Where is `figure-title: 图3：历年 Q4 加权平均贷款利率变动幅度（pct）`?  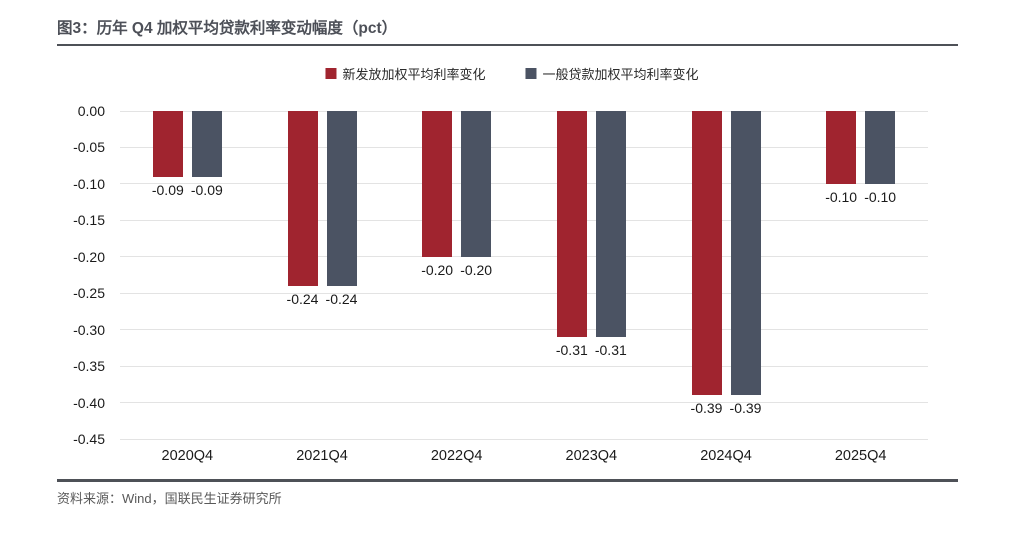 figure-title: 图3：历年 Q4 加权平均贷款利率变动幅度（pct） is located at coordinates (507, 32).